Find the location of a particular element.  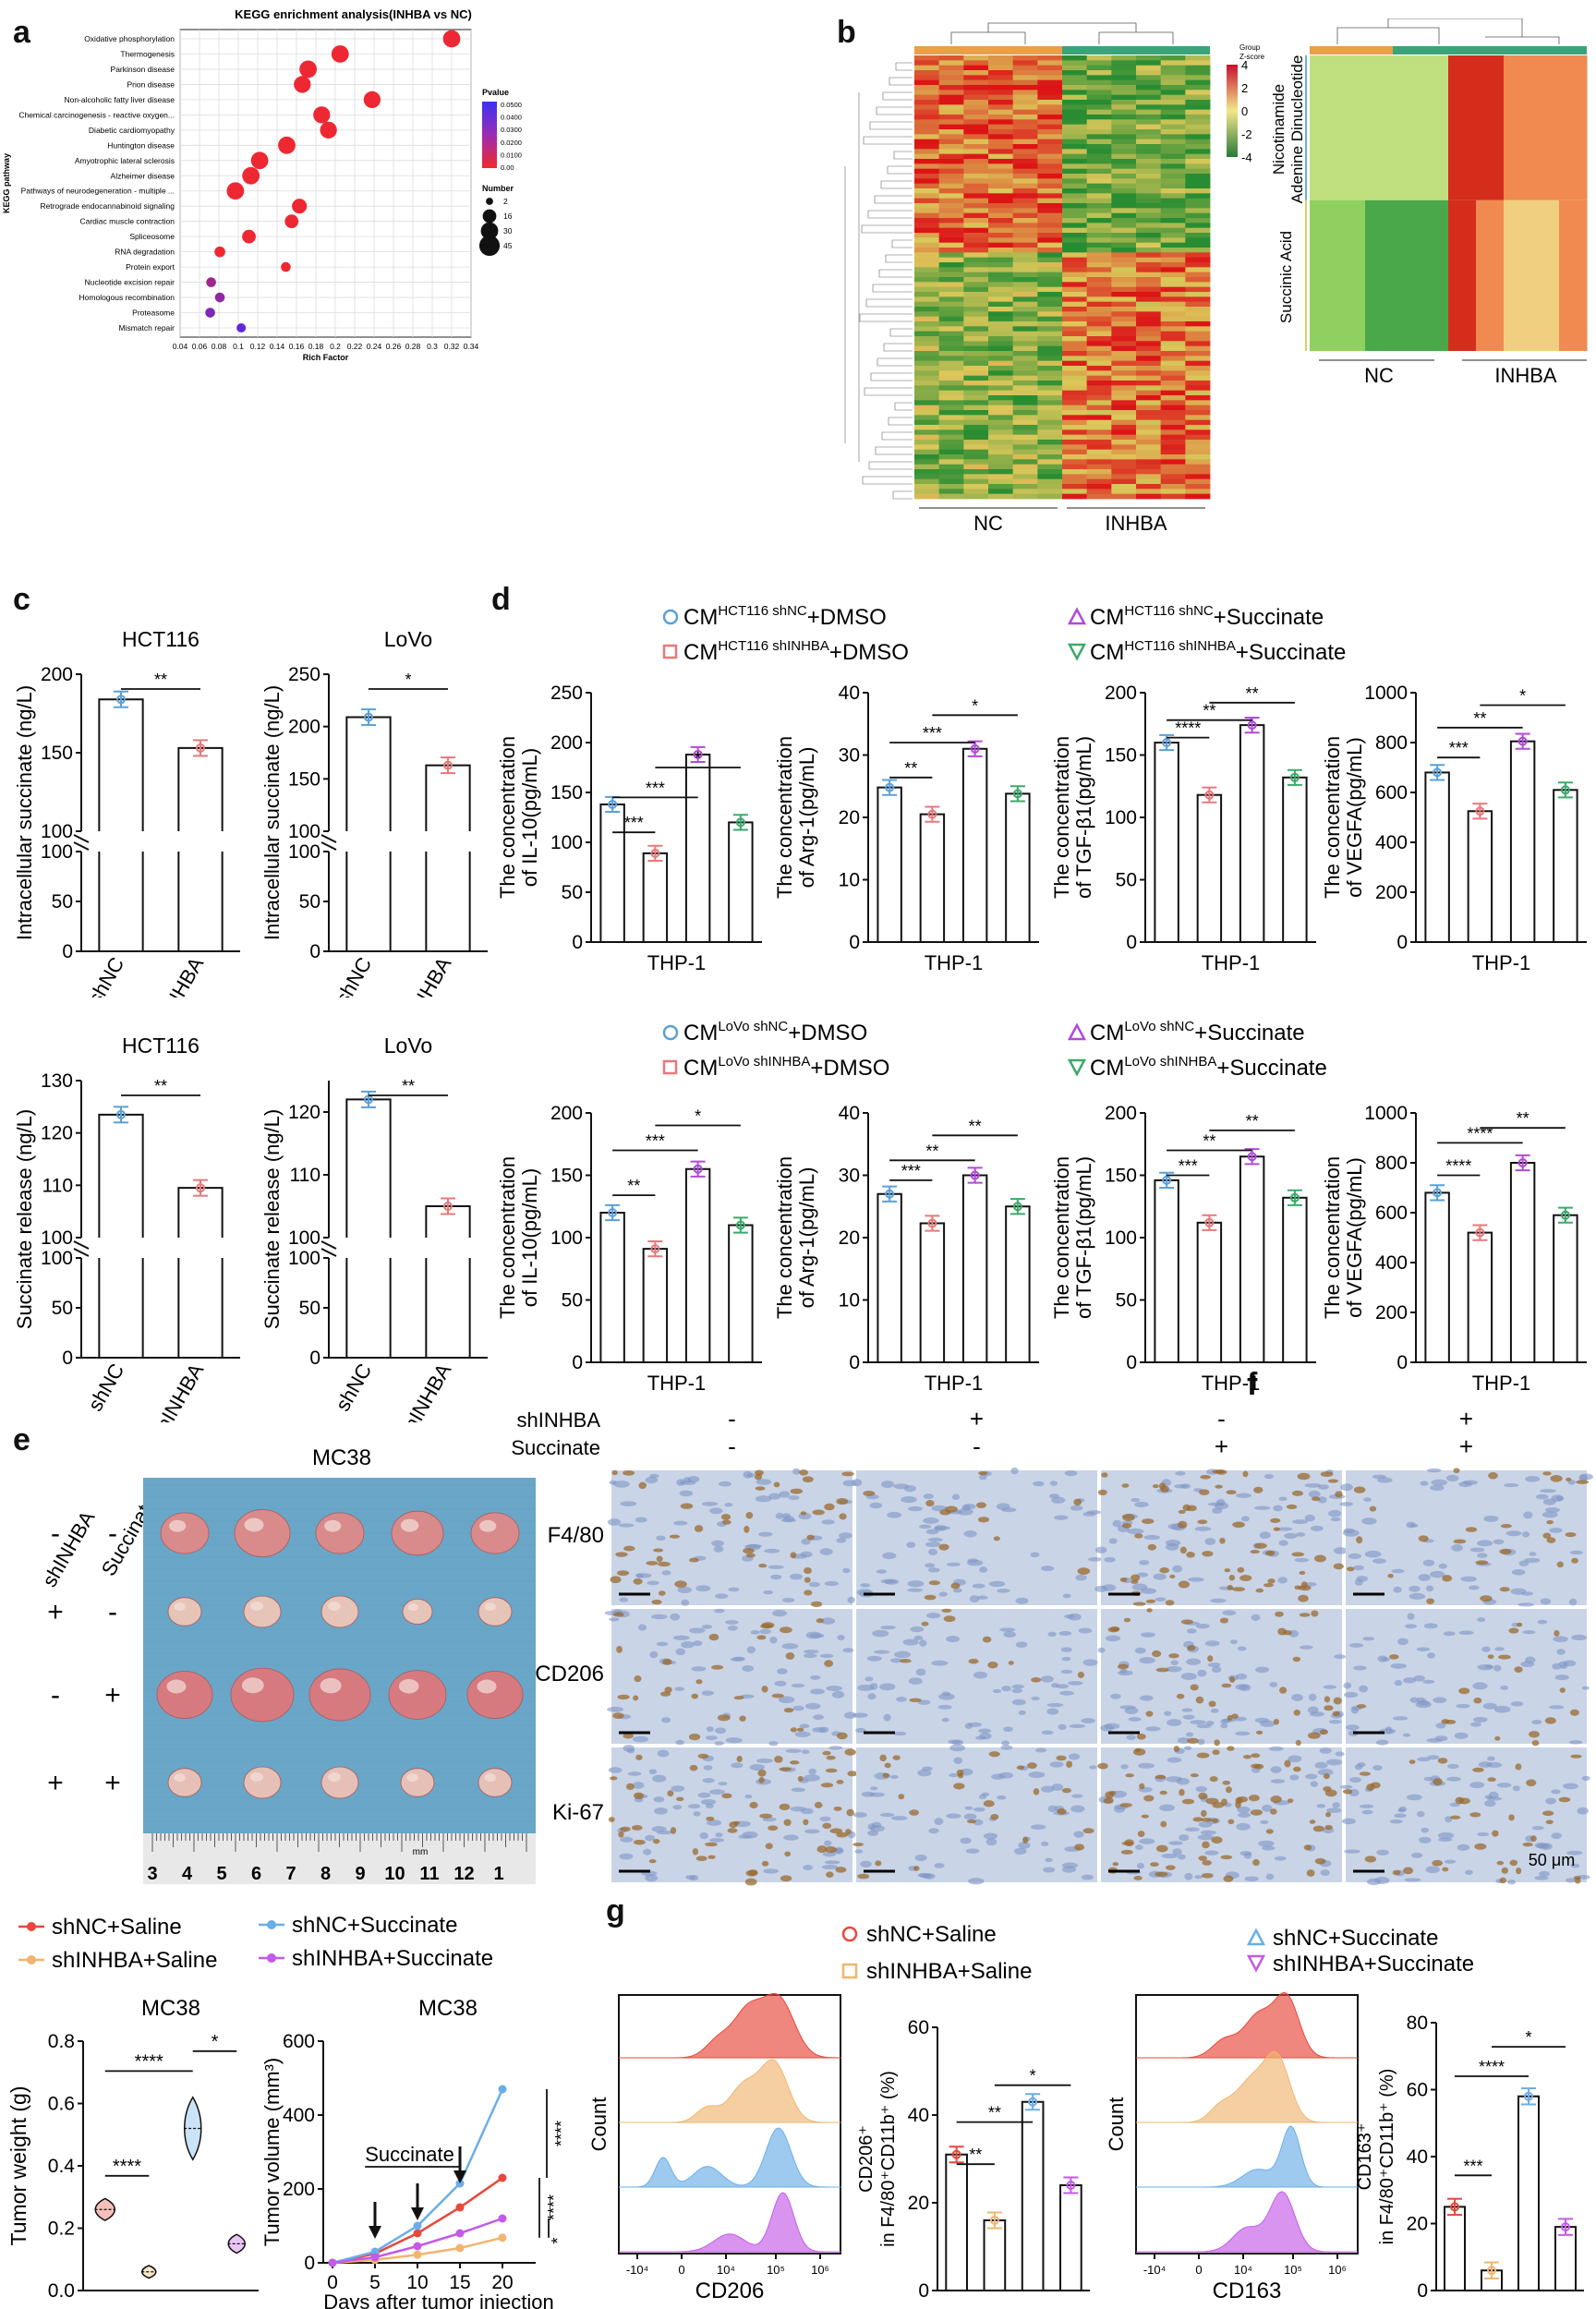

x-tick-label: -10⁴ is located at coordinates (1154, 2270).